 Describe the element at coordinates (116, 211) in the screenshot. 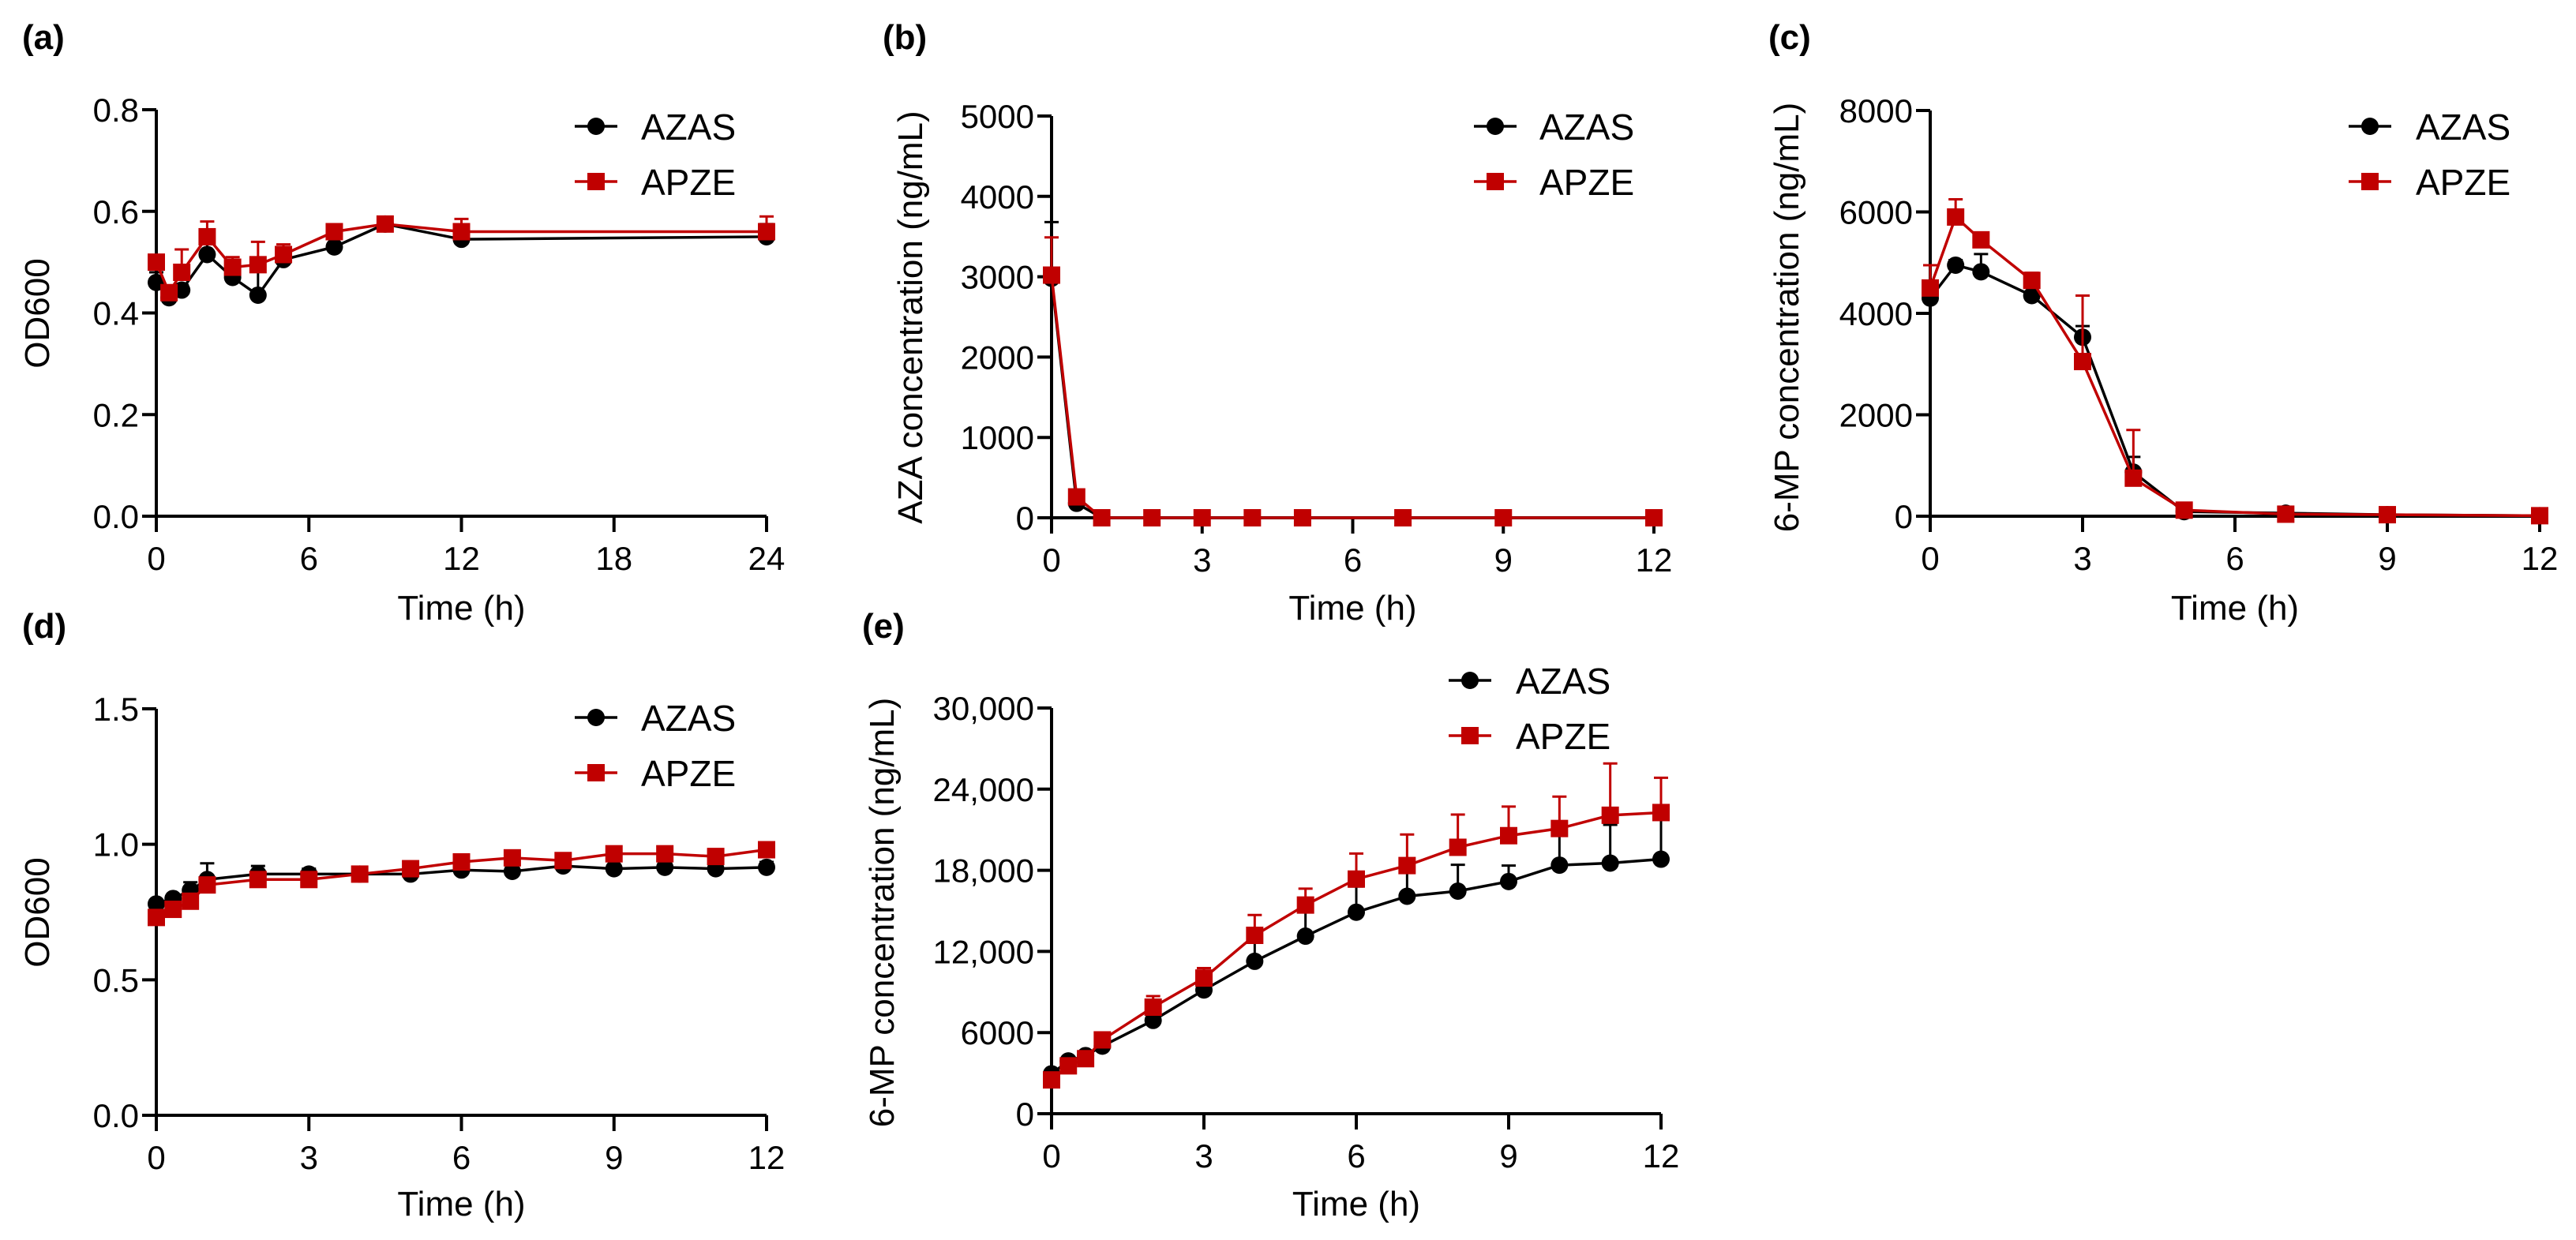

I see `y-tick-label: 0.6` at that location.